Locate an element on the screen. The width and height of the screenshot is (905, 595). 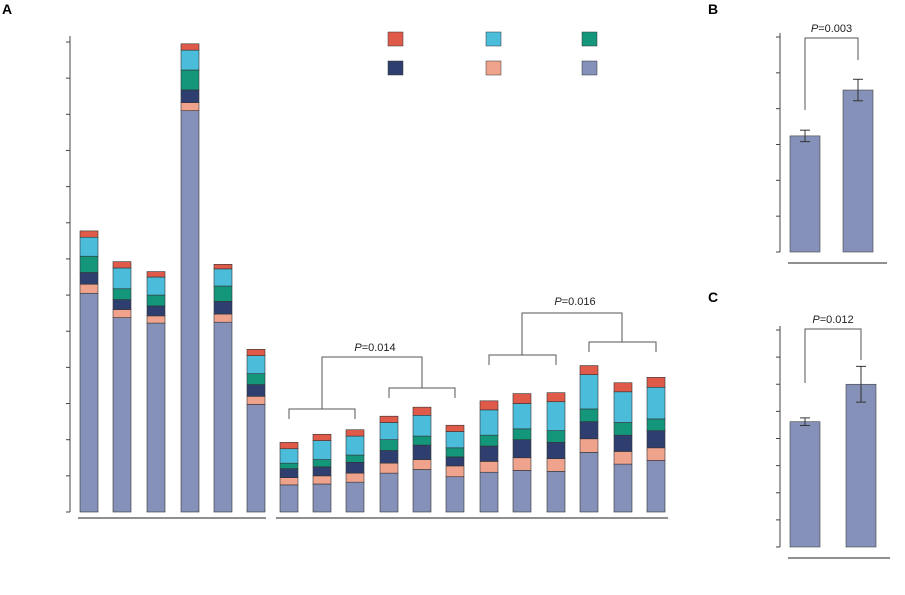
p-value-label: P=0.014 is located at coordinates (374, 348).